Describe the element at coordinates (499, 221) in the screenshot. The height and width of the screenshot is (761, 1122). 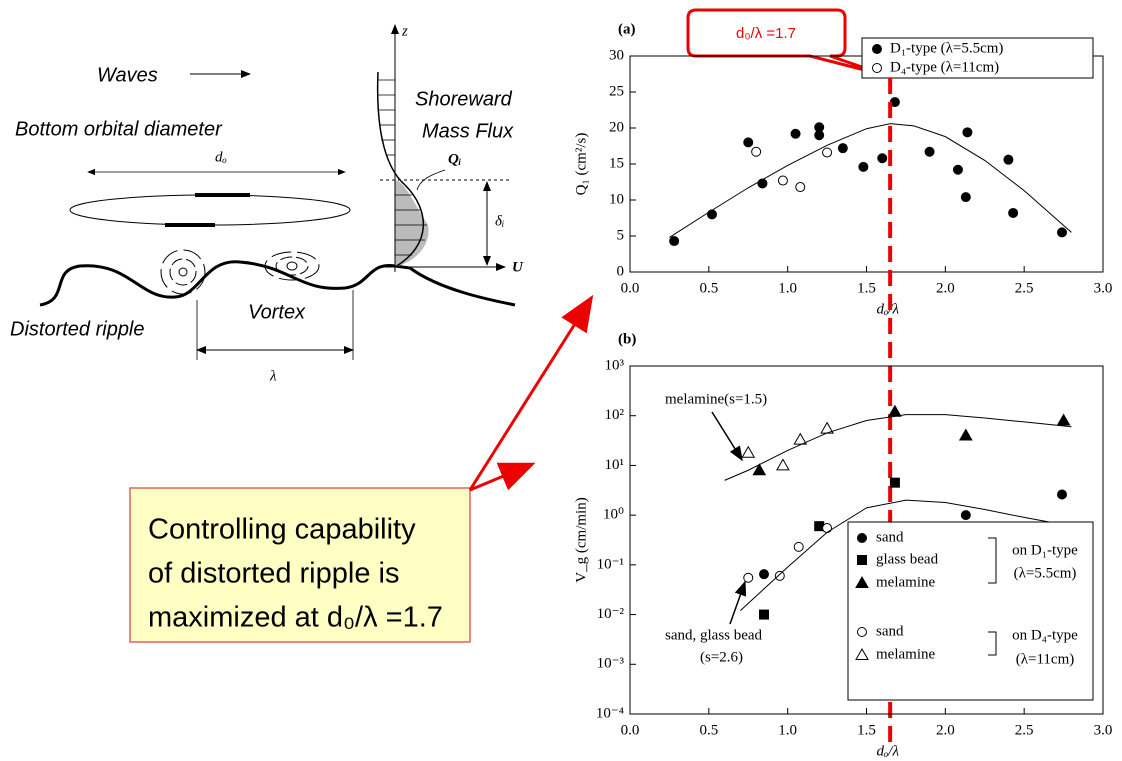
I see `label: δᵢ` at that location.